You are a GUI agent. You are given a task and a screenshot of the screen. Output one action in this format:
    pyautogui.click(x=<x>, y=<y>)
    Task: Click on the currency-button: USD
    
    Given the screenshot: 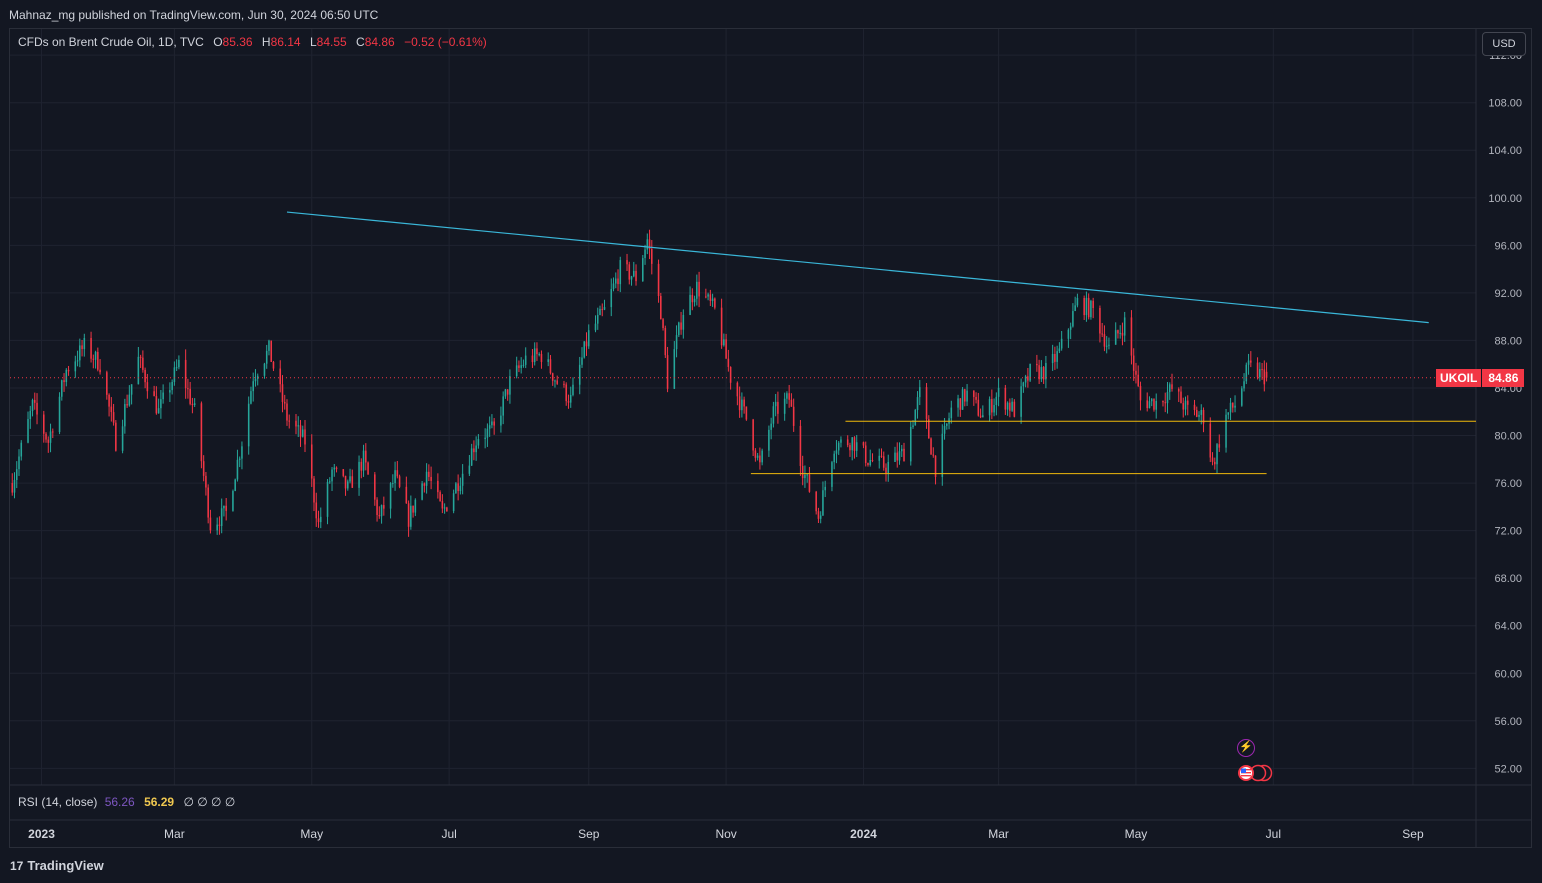 What is the action you would take?
    pyautogui.click(x=1504, y=44)
    